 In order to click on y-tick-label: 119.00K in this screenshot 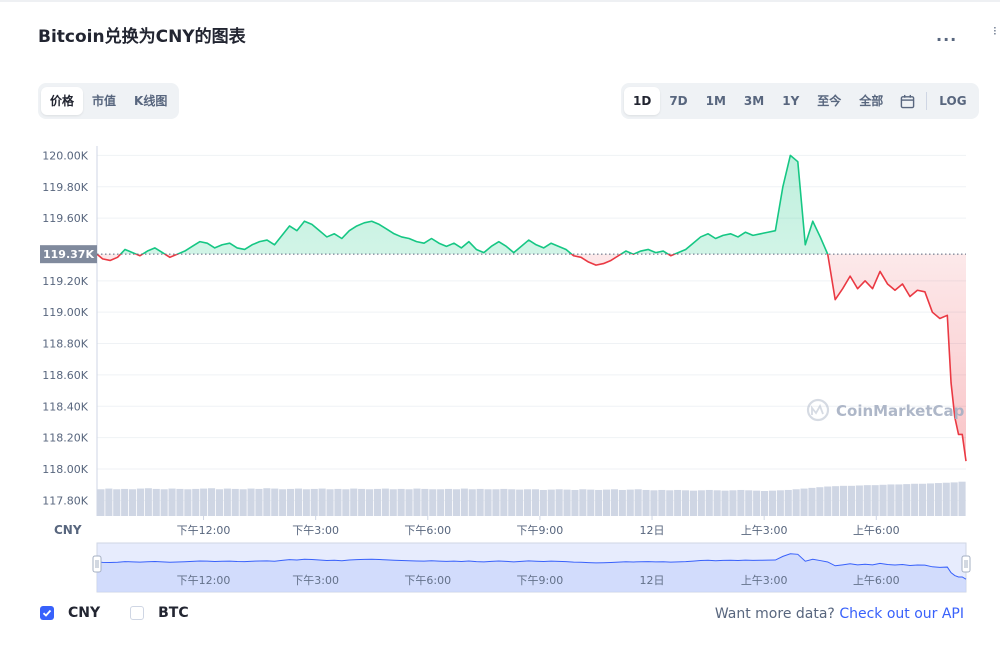, I will do `click(65, 312)`.